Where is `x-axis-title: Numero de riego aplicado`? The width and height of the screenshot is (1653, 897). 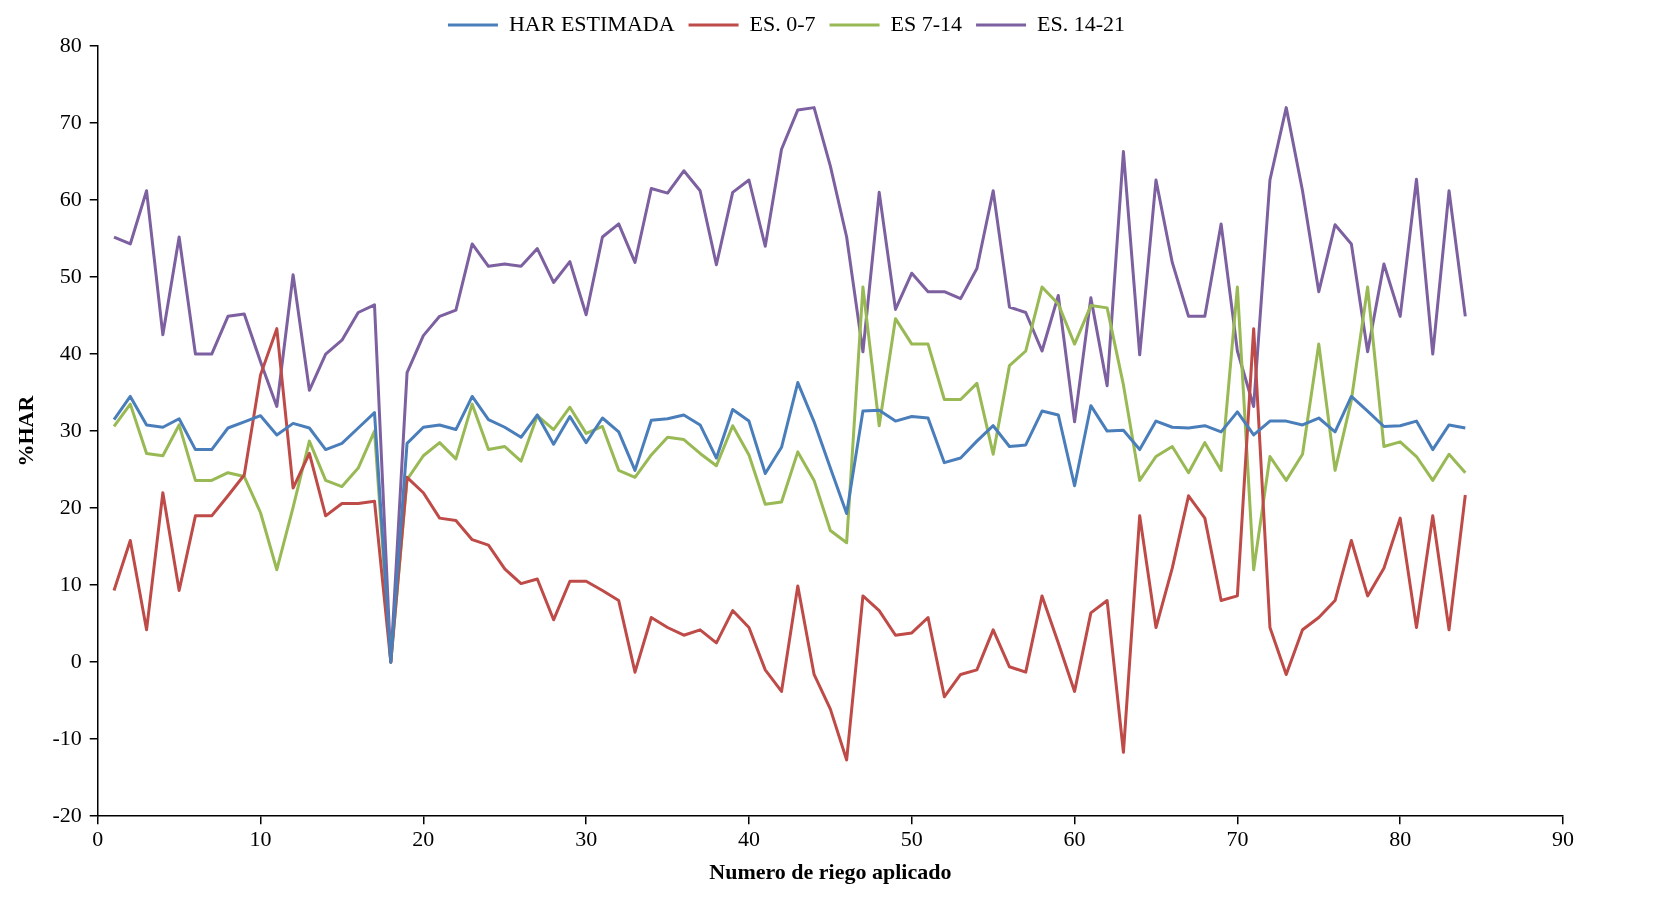 x-axis-title: Numero de riego aplicado is located at coordinates (830, 872).